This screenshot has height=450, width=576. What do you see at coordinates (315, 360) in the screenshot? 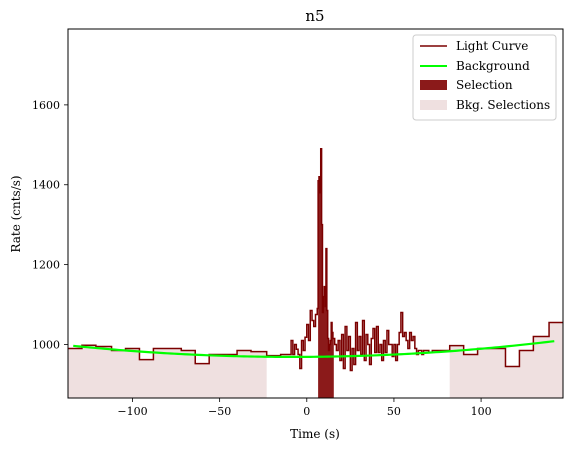
I see `bkg-selection-regions` at bounding box center [315, 360].